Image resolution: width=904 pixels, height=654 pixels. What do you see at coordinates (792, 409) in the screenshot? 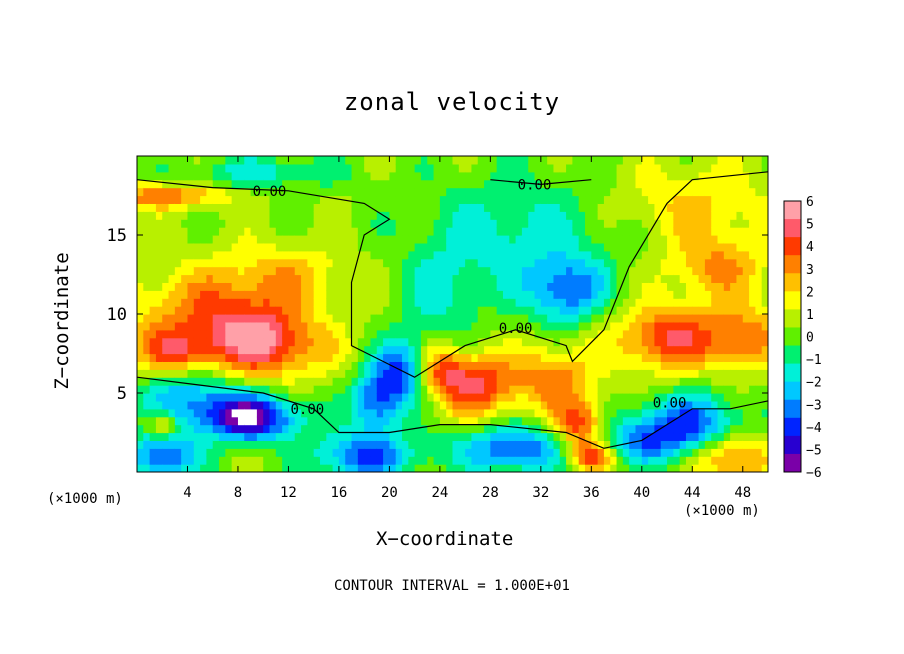
I see `colorbar-swatch` at bounding box center [792, 409].